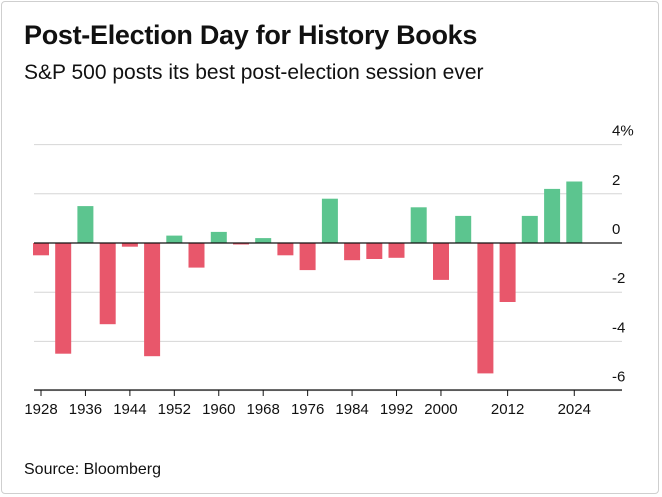 The width and height of the screenshot is (662, 497). Describe the element at coordinates (218, 237) in the screenshot. I see `bar-1960` at that location.